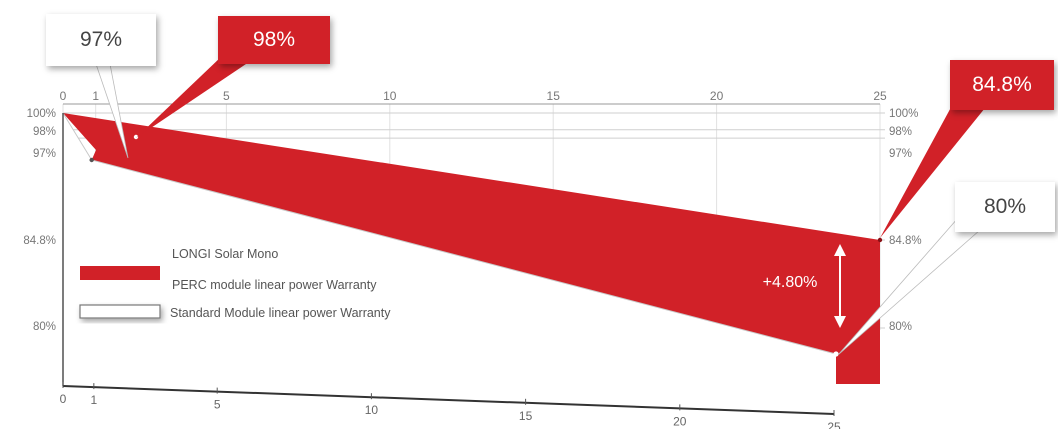 The width and height of the screenshot is (1058, 429). I want to click on left-tick-label: 80%, so click(44, 327).